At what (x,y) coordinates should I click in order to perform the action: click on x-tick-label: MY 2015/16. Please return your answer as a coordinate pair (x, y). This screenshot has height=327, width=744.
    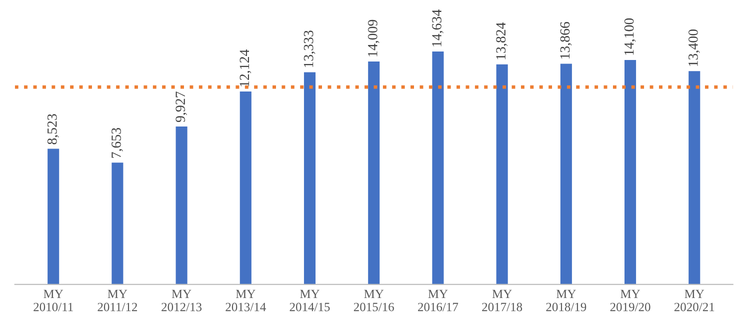
    Looking at the image, I should click on (374, 301).